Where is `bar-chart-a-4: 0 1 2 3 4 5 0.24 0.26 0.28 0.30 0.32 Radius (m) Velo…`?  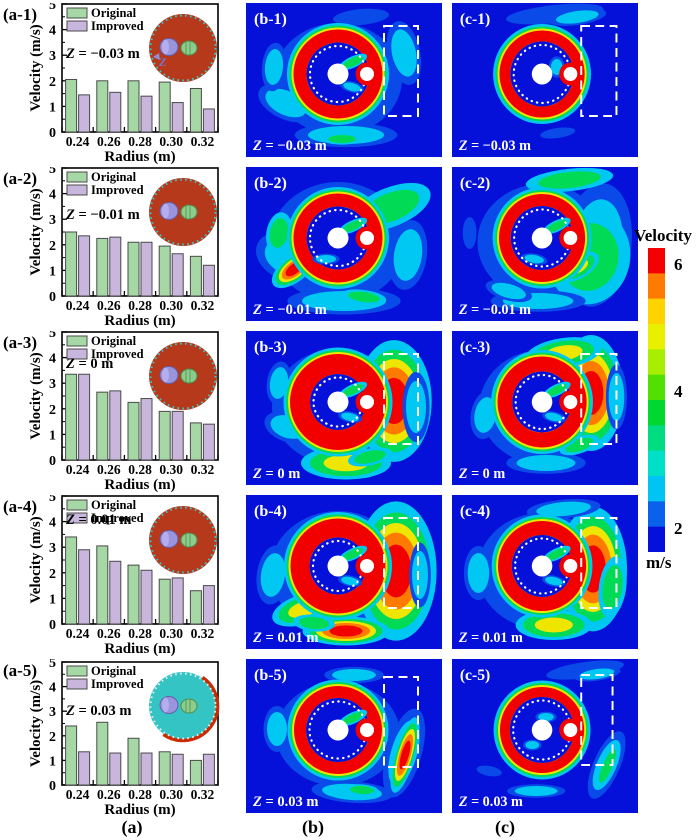
bar-chart-a-4: 0 1 2 3 4 5 0.24 0.26 0.28 0.30 0.32 Radius (m) Velo… is located at coordinates (123, 576).